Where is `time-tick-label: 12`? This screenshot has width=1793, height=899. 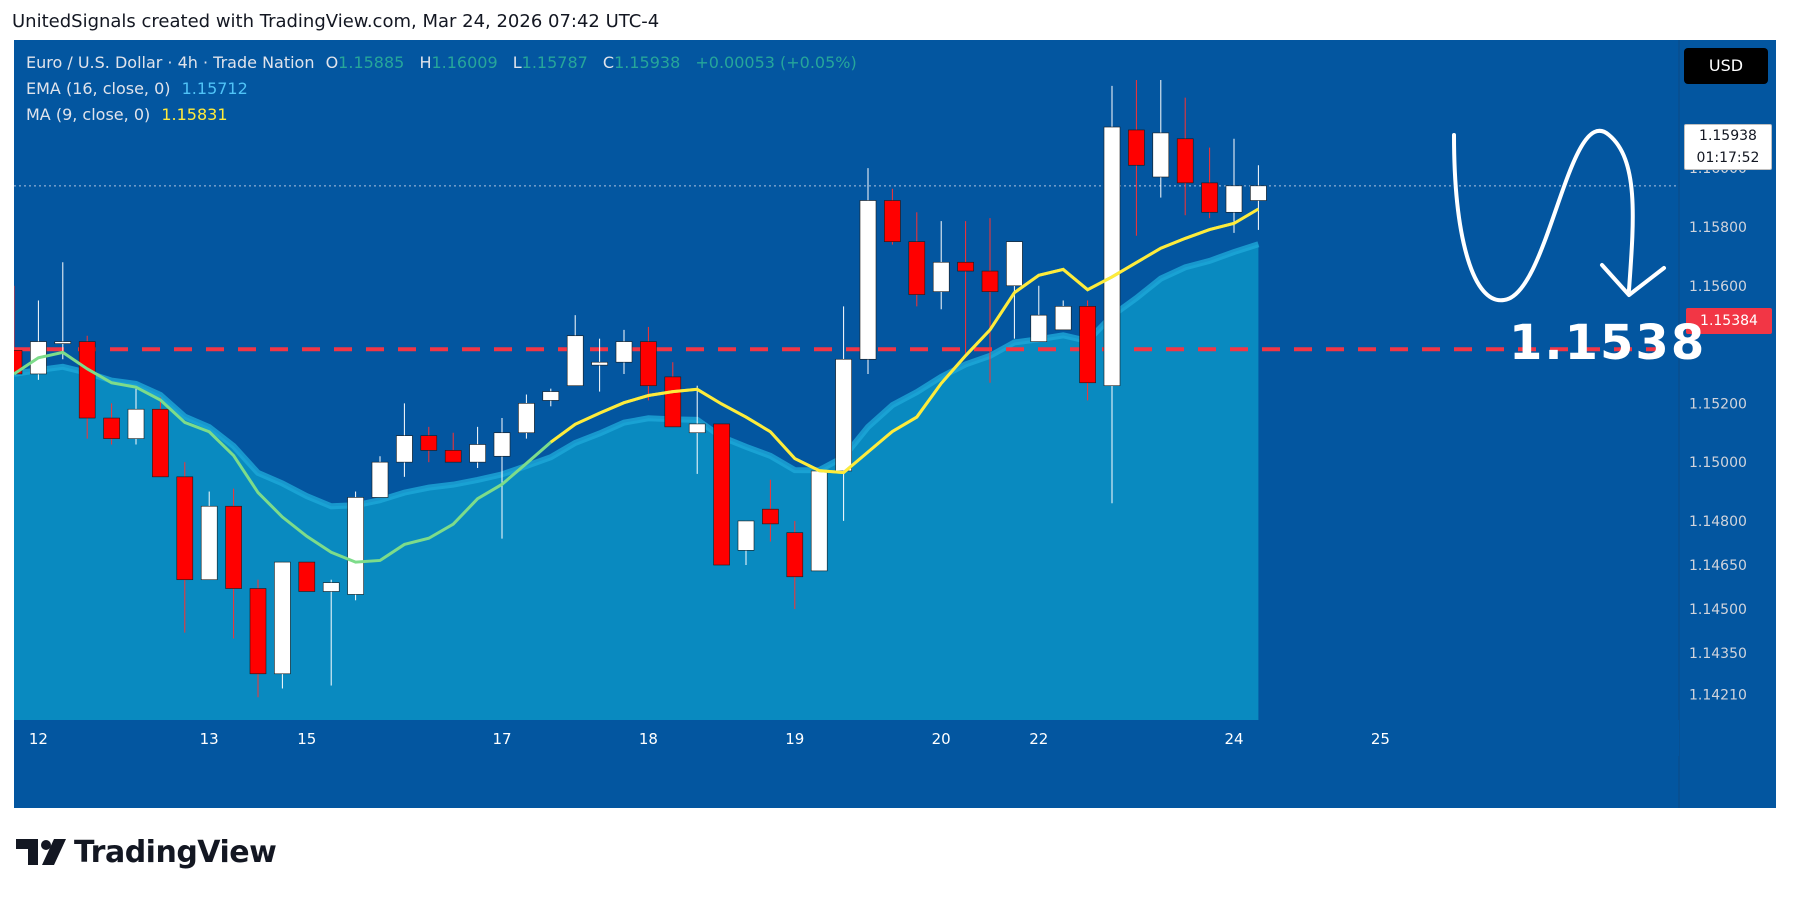 time-tick-label: 12 is located at coordinates (38, 739).